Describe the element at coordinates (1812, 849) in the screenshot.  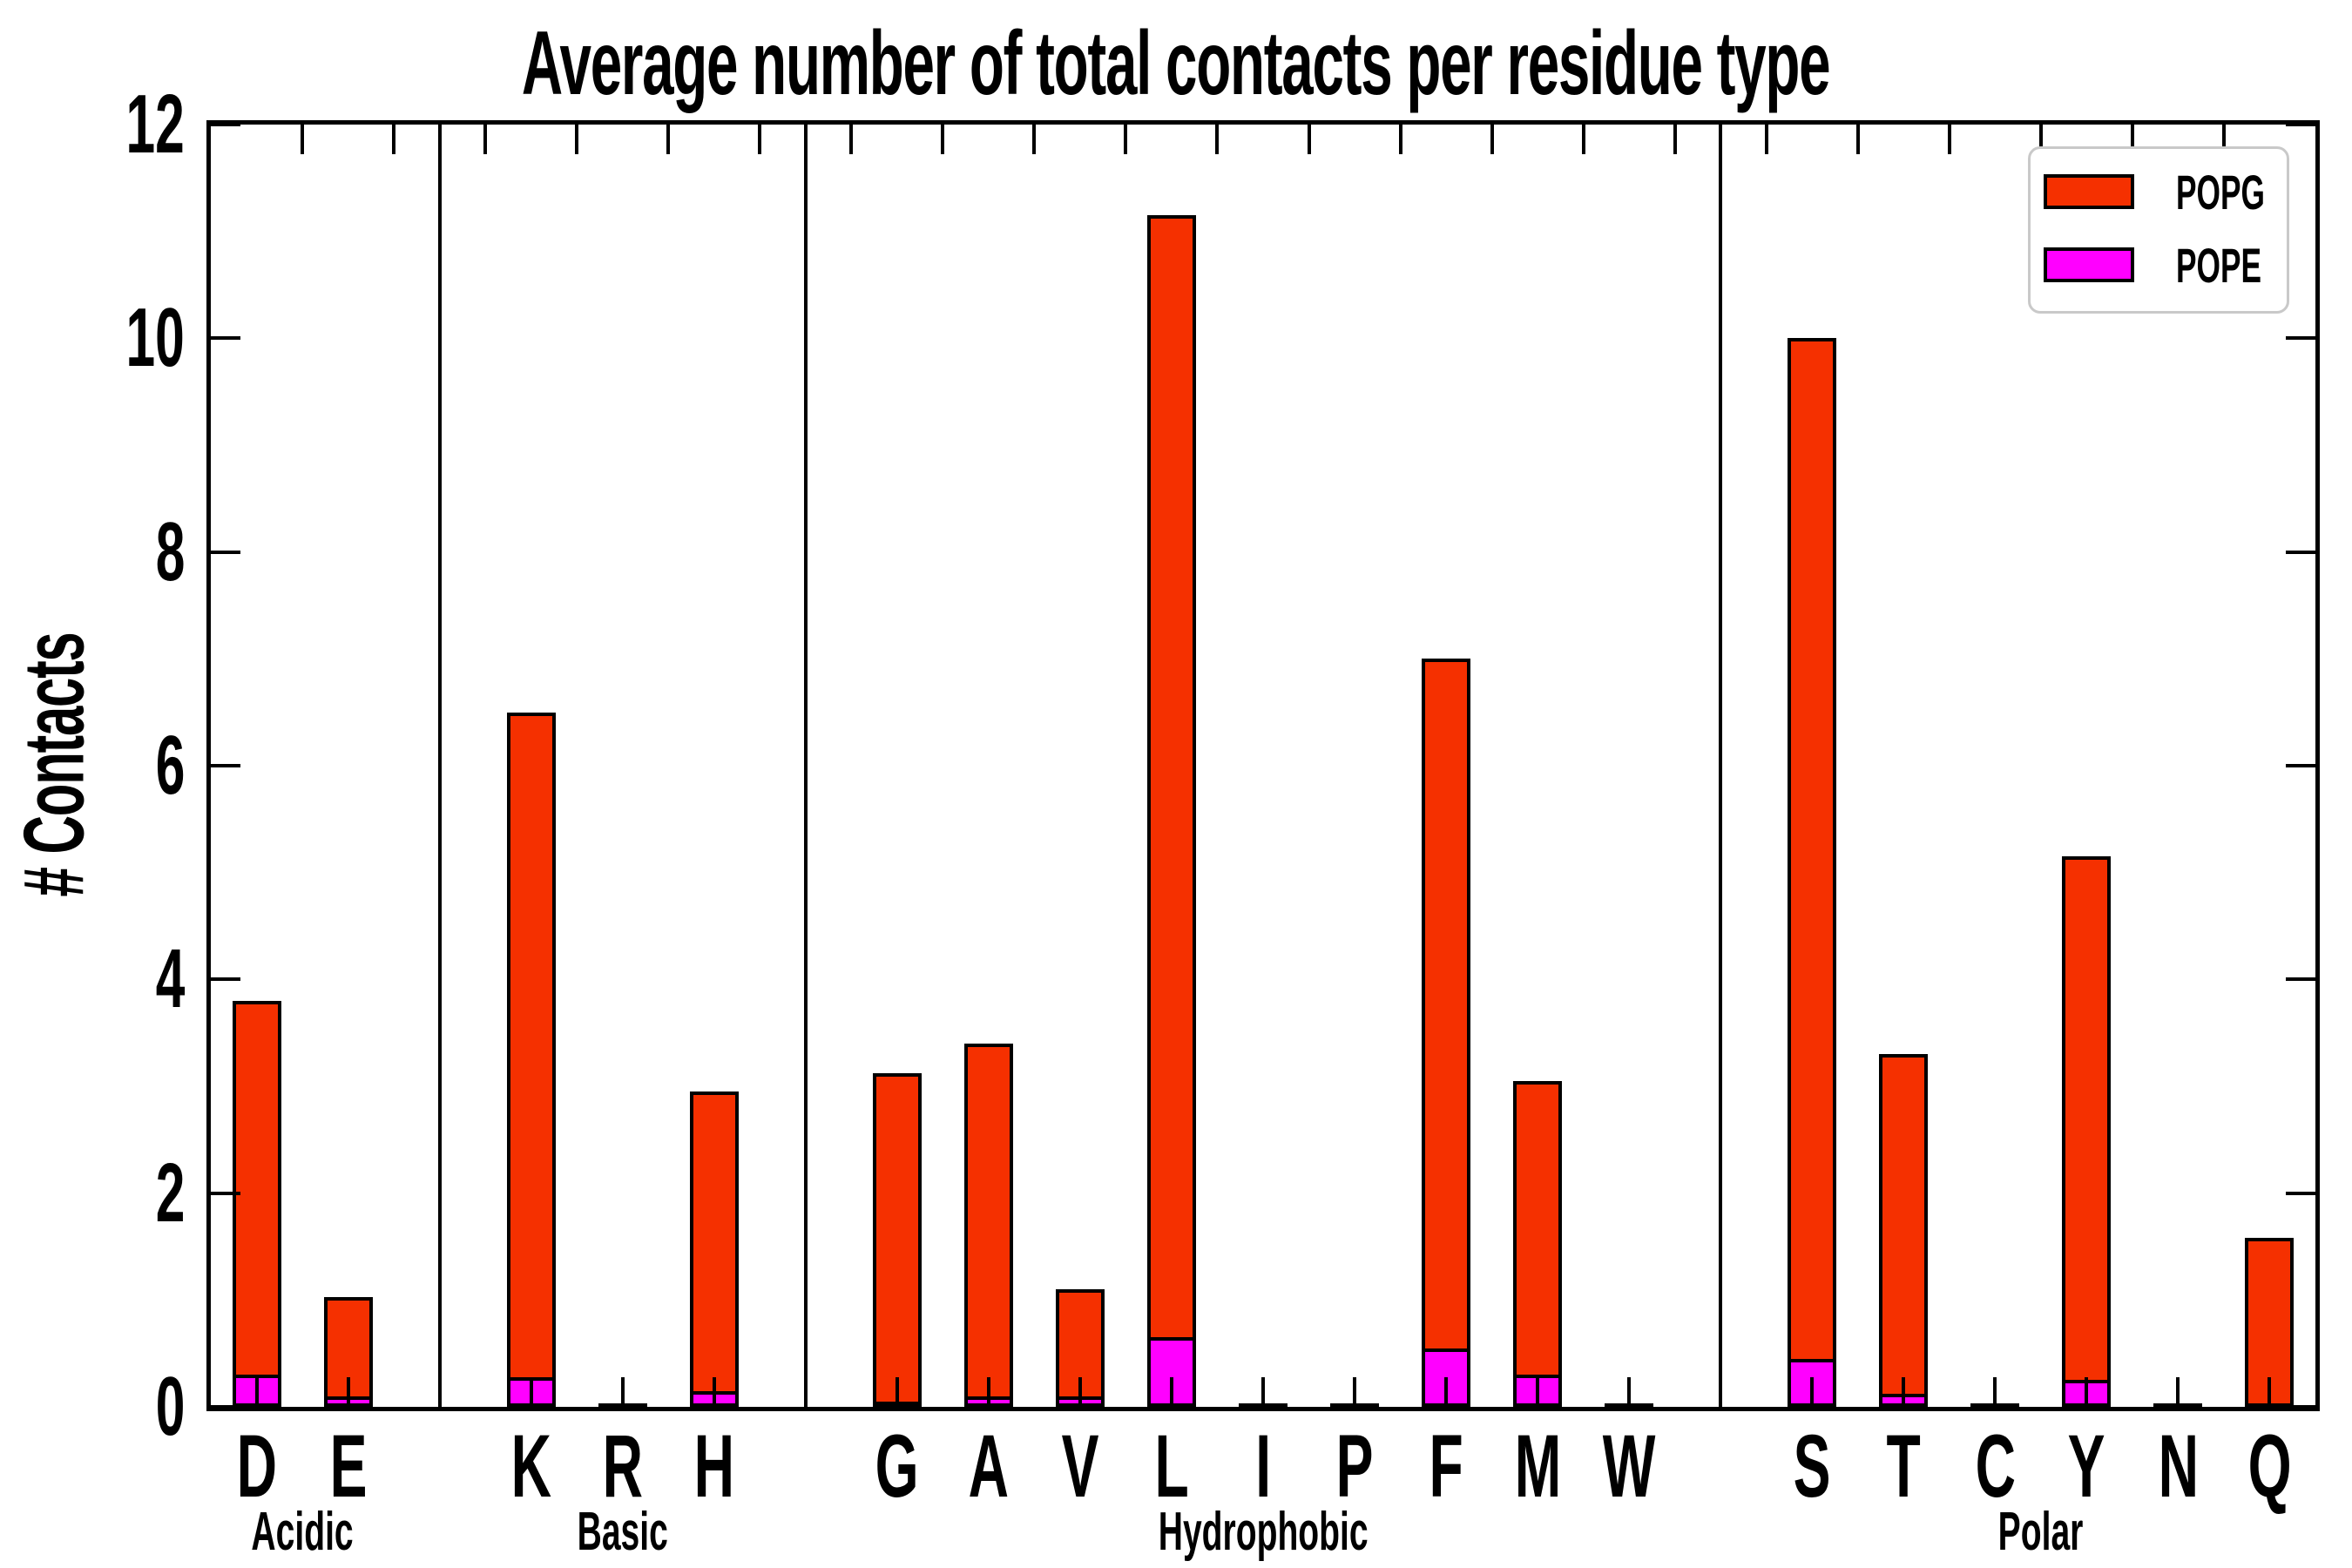
I see `bar-segment-popg-S` at that location.